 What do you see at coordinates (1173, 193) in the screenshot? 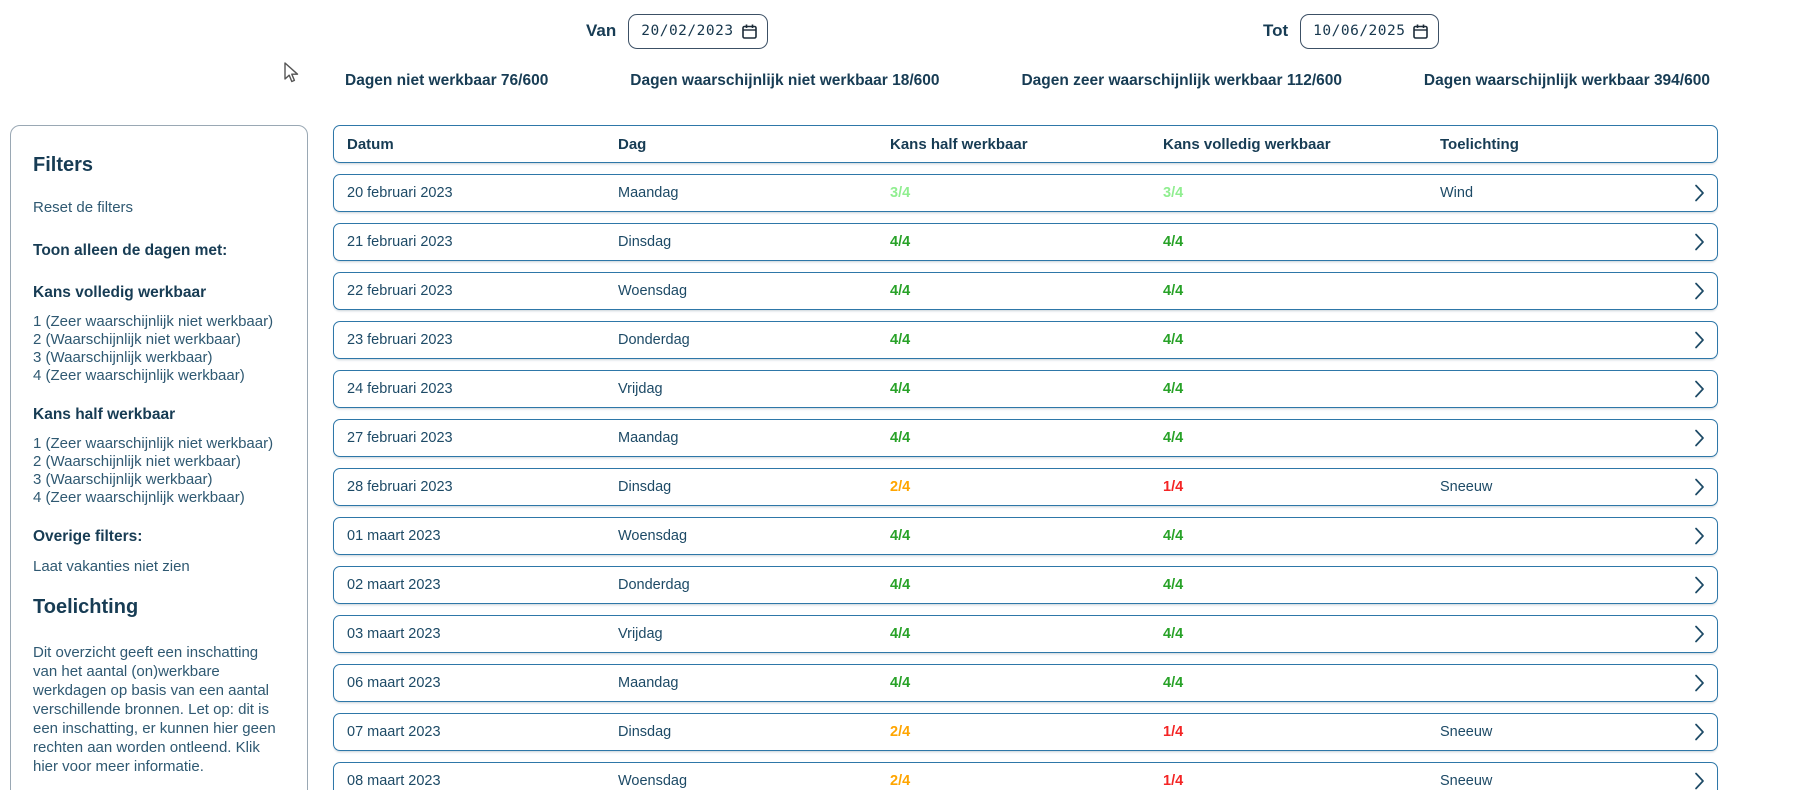
I see `row-kans-volledig: 3/4` at bounding box center [1173, 193].